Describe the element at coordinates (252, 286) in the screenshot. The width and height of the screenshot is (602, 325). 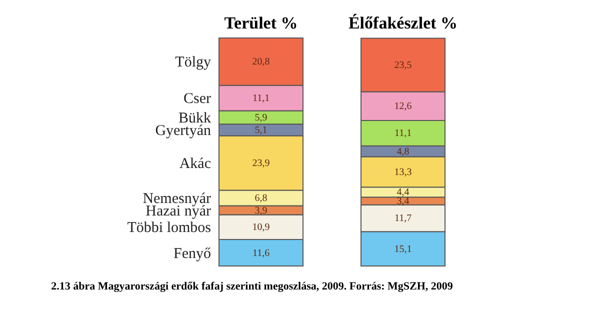
I see `text: 2.13 ábra Magyarországi erdők fafaj szerinti megoszlása, 2009. Forrás: MgSZH, 2009` at that location.